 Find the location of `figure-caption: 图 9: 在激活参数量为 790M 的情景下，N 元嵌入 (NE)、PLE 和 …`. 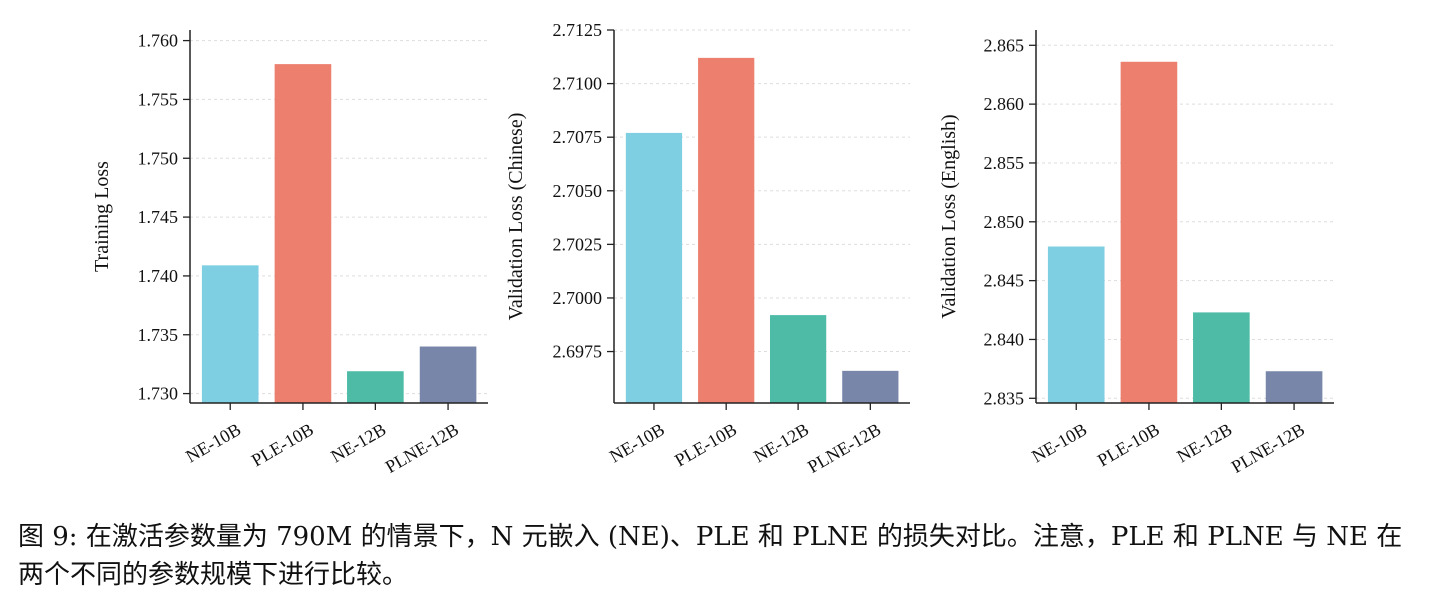

figure-caption: 图 9: 在激活参数量为 790M 的情景下，N 元嵌入 (NE)、PLE 和 … is located at coordinates (710, 556).